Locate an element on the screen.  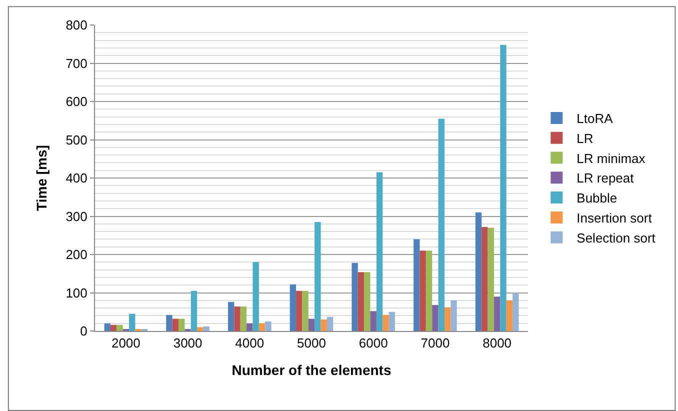
x-axis-title: Number of the elements is located at coordinates (312, 370).